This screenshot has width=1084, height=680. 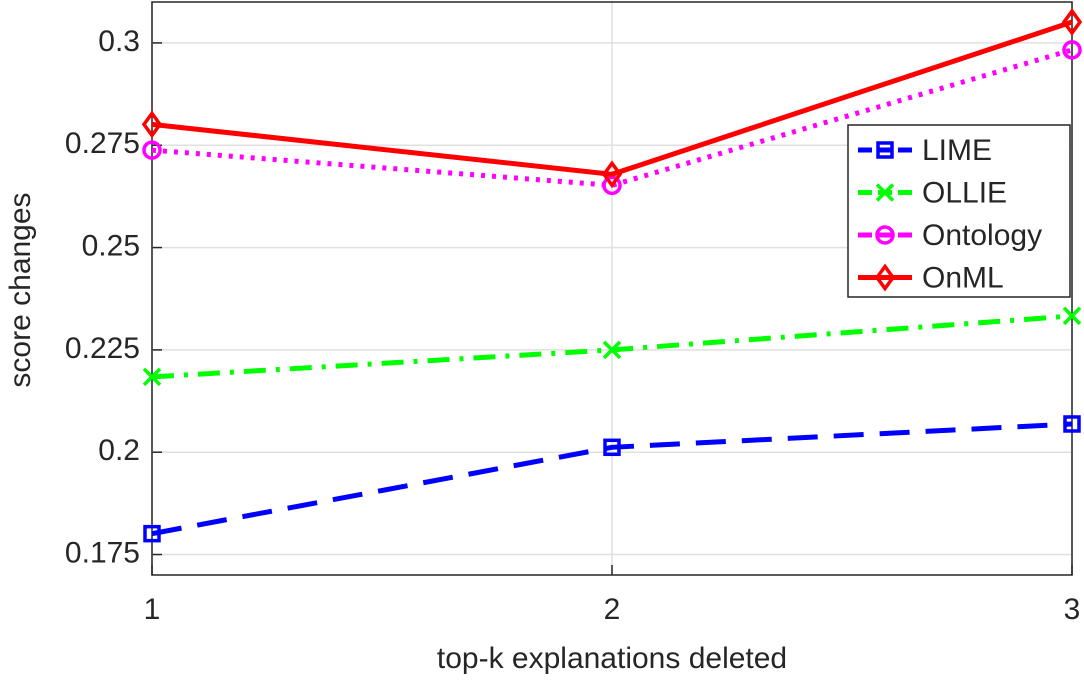 I want to click on x-tick-label: 3, so click(x=1072, y=609).